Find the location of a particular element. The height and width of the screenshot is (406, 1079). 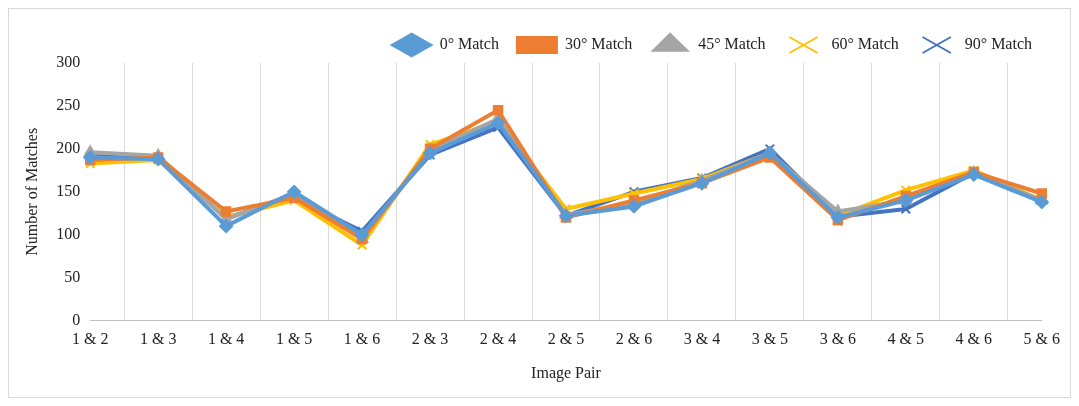

x-tick-label: 1 & 6 is located at coordinates (362, 339).